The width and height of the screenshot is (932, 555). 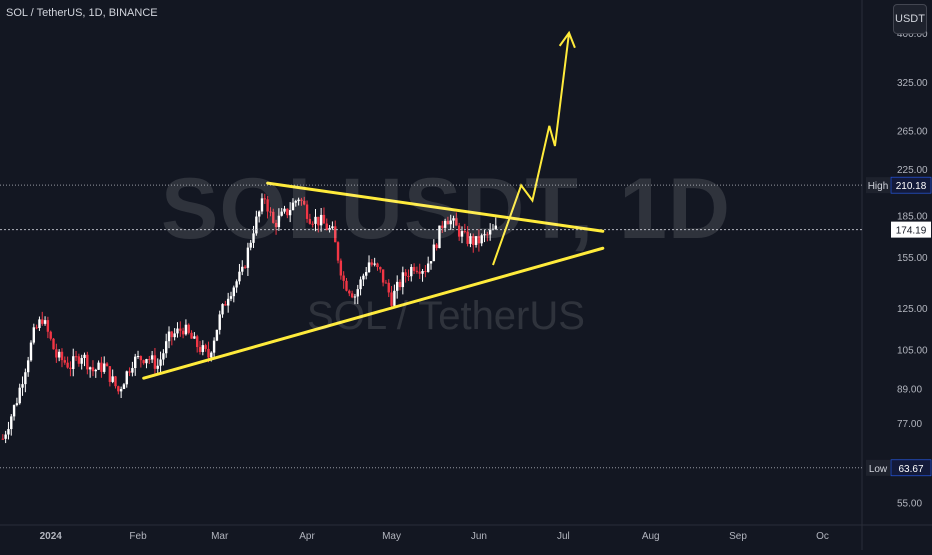 What do you see at coordinates (531, 149) in the screenshot?
I see `projection-arrow` at bounding box center [531, 149].